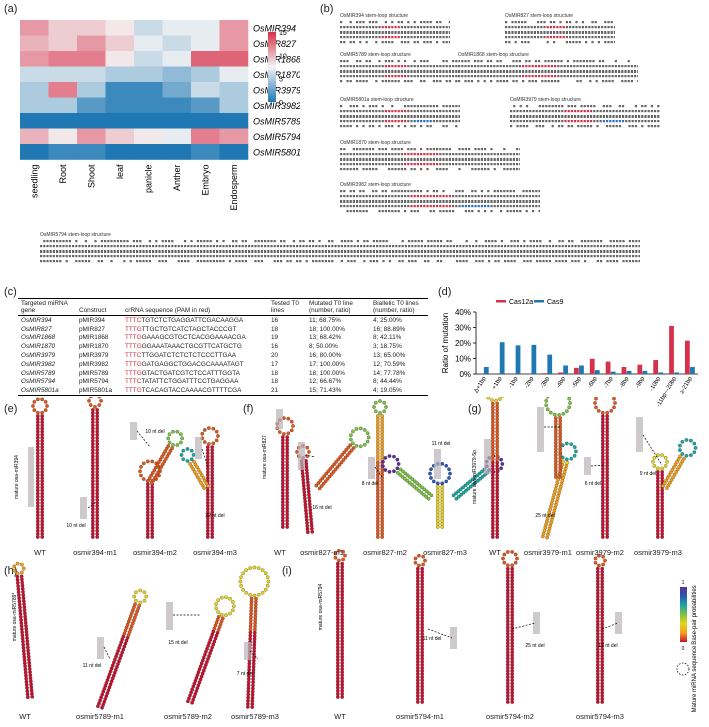 The height and width of the screenshot is (727, 709). Describe the element at coordinates (281, 80) in the screenshot. I see `colorbar-tick: 5` at that location.